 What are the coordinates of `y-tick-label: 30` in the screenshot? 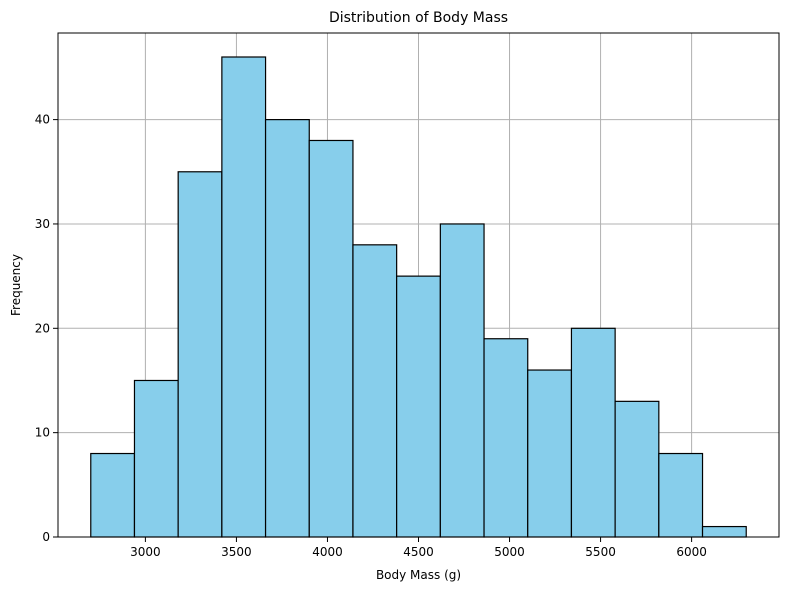 It's located at (42, 224).